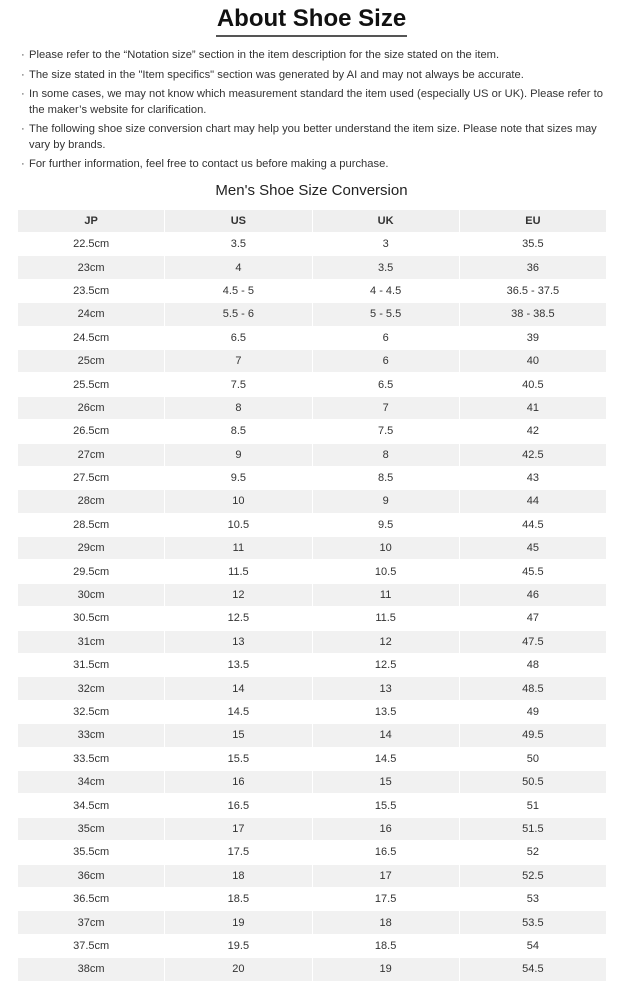 This screenshot has width=623, height=1000. What do you see at coordinates (238, 688) in the screenshot?
I see `cell-us: 14` at bounding box center [238, 688].